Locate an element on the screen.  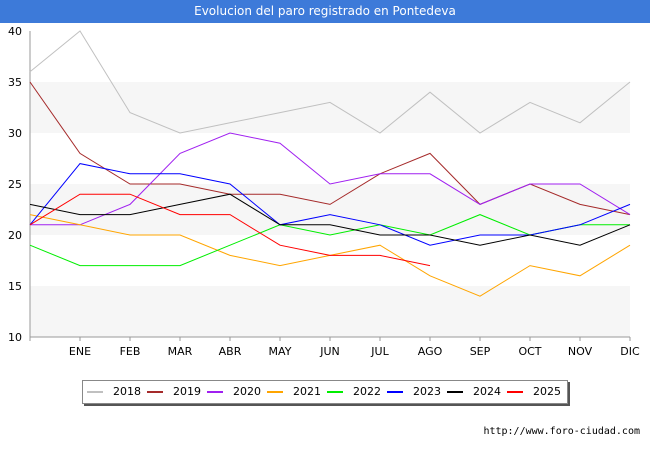
legend-label: 2022 is located at coordinates (367, 391).